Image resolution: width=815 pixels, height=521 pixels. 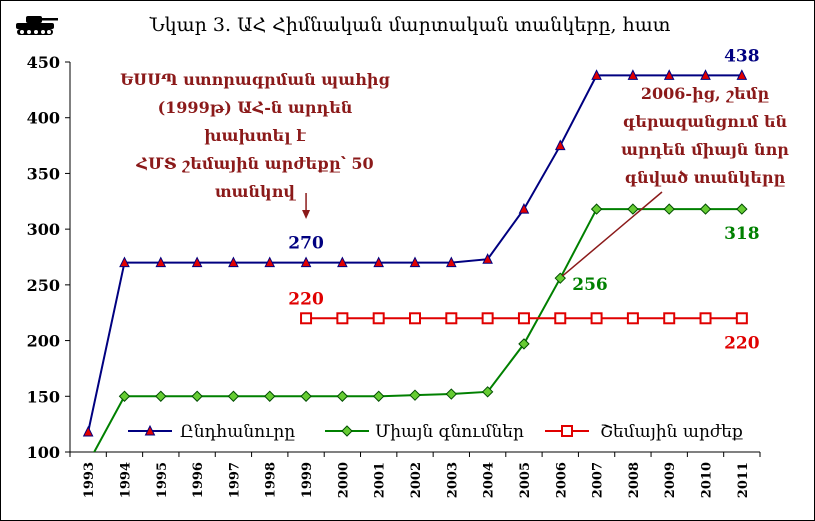 I want to click on y-tick-label: 200, so click(x=43, y=341).